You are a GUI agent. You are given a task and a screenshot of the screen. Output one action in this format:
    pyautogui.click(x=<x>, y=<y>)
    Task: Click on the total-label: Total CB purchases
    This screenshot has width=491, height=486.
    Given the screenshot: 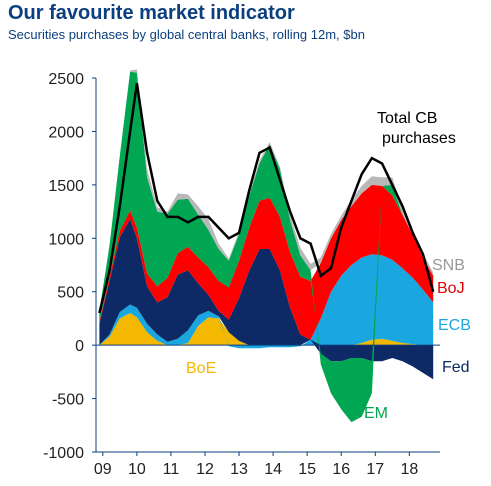 What is the action you would take?
    pyautogui.click(x=416, y=128)
    